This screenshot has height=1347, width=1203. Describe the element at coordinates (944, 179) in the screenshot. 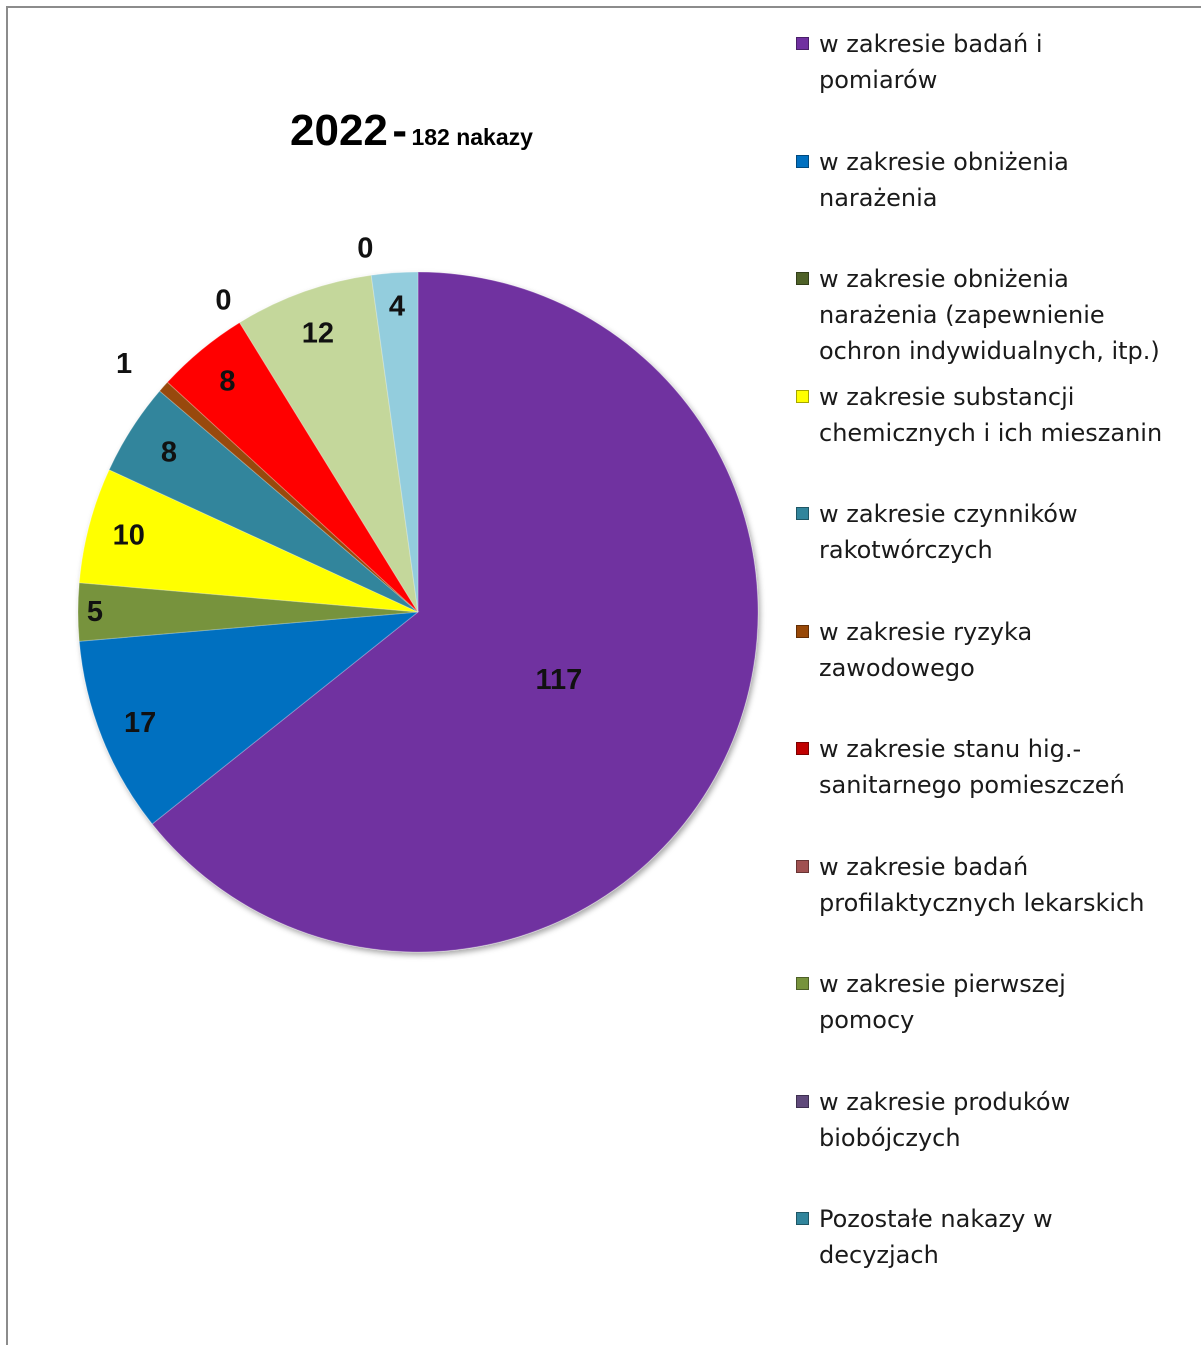

I see `legend-label: w zakresie obniżenia narażenia` at that location.